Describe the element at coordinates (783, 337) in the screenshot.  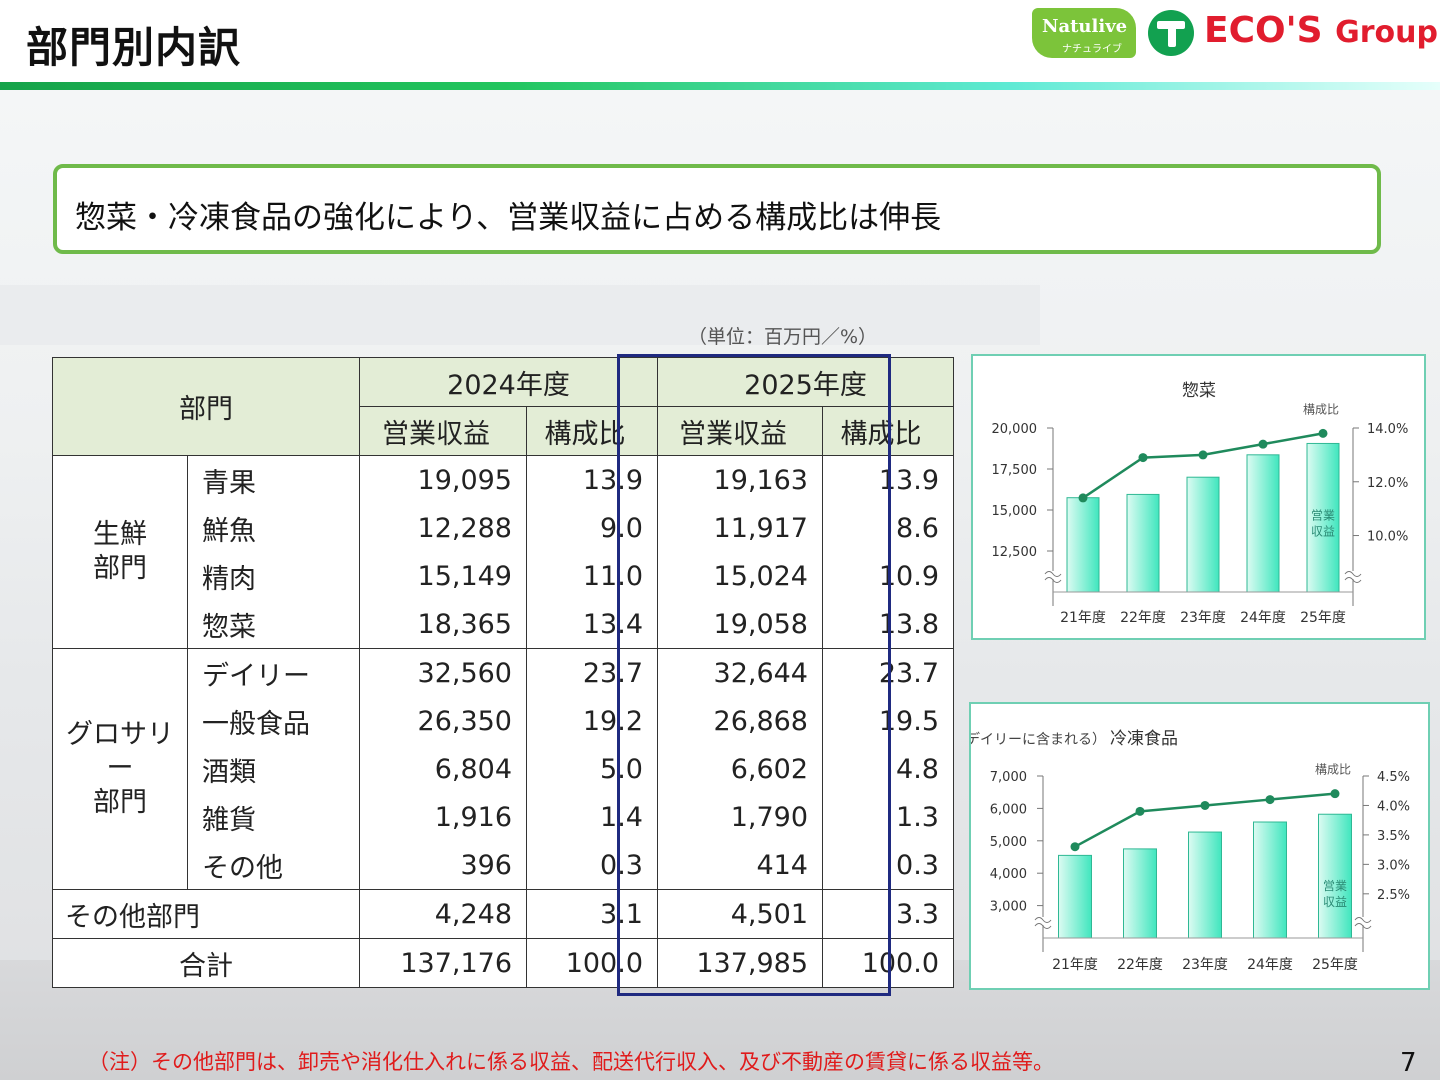
I see `unit-label: （単位：百万円／%）` at that location.